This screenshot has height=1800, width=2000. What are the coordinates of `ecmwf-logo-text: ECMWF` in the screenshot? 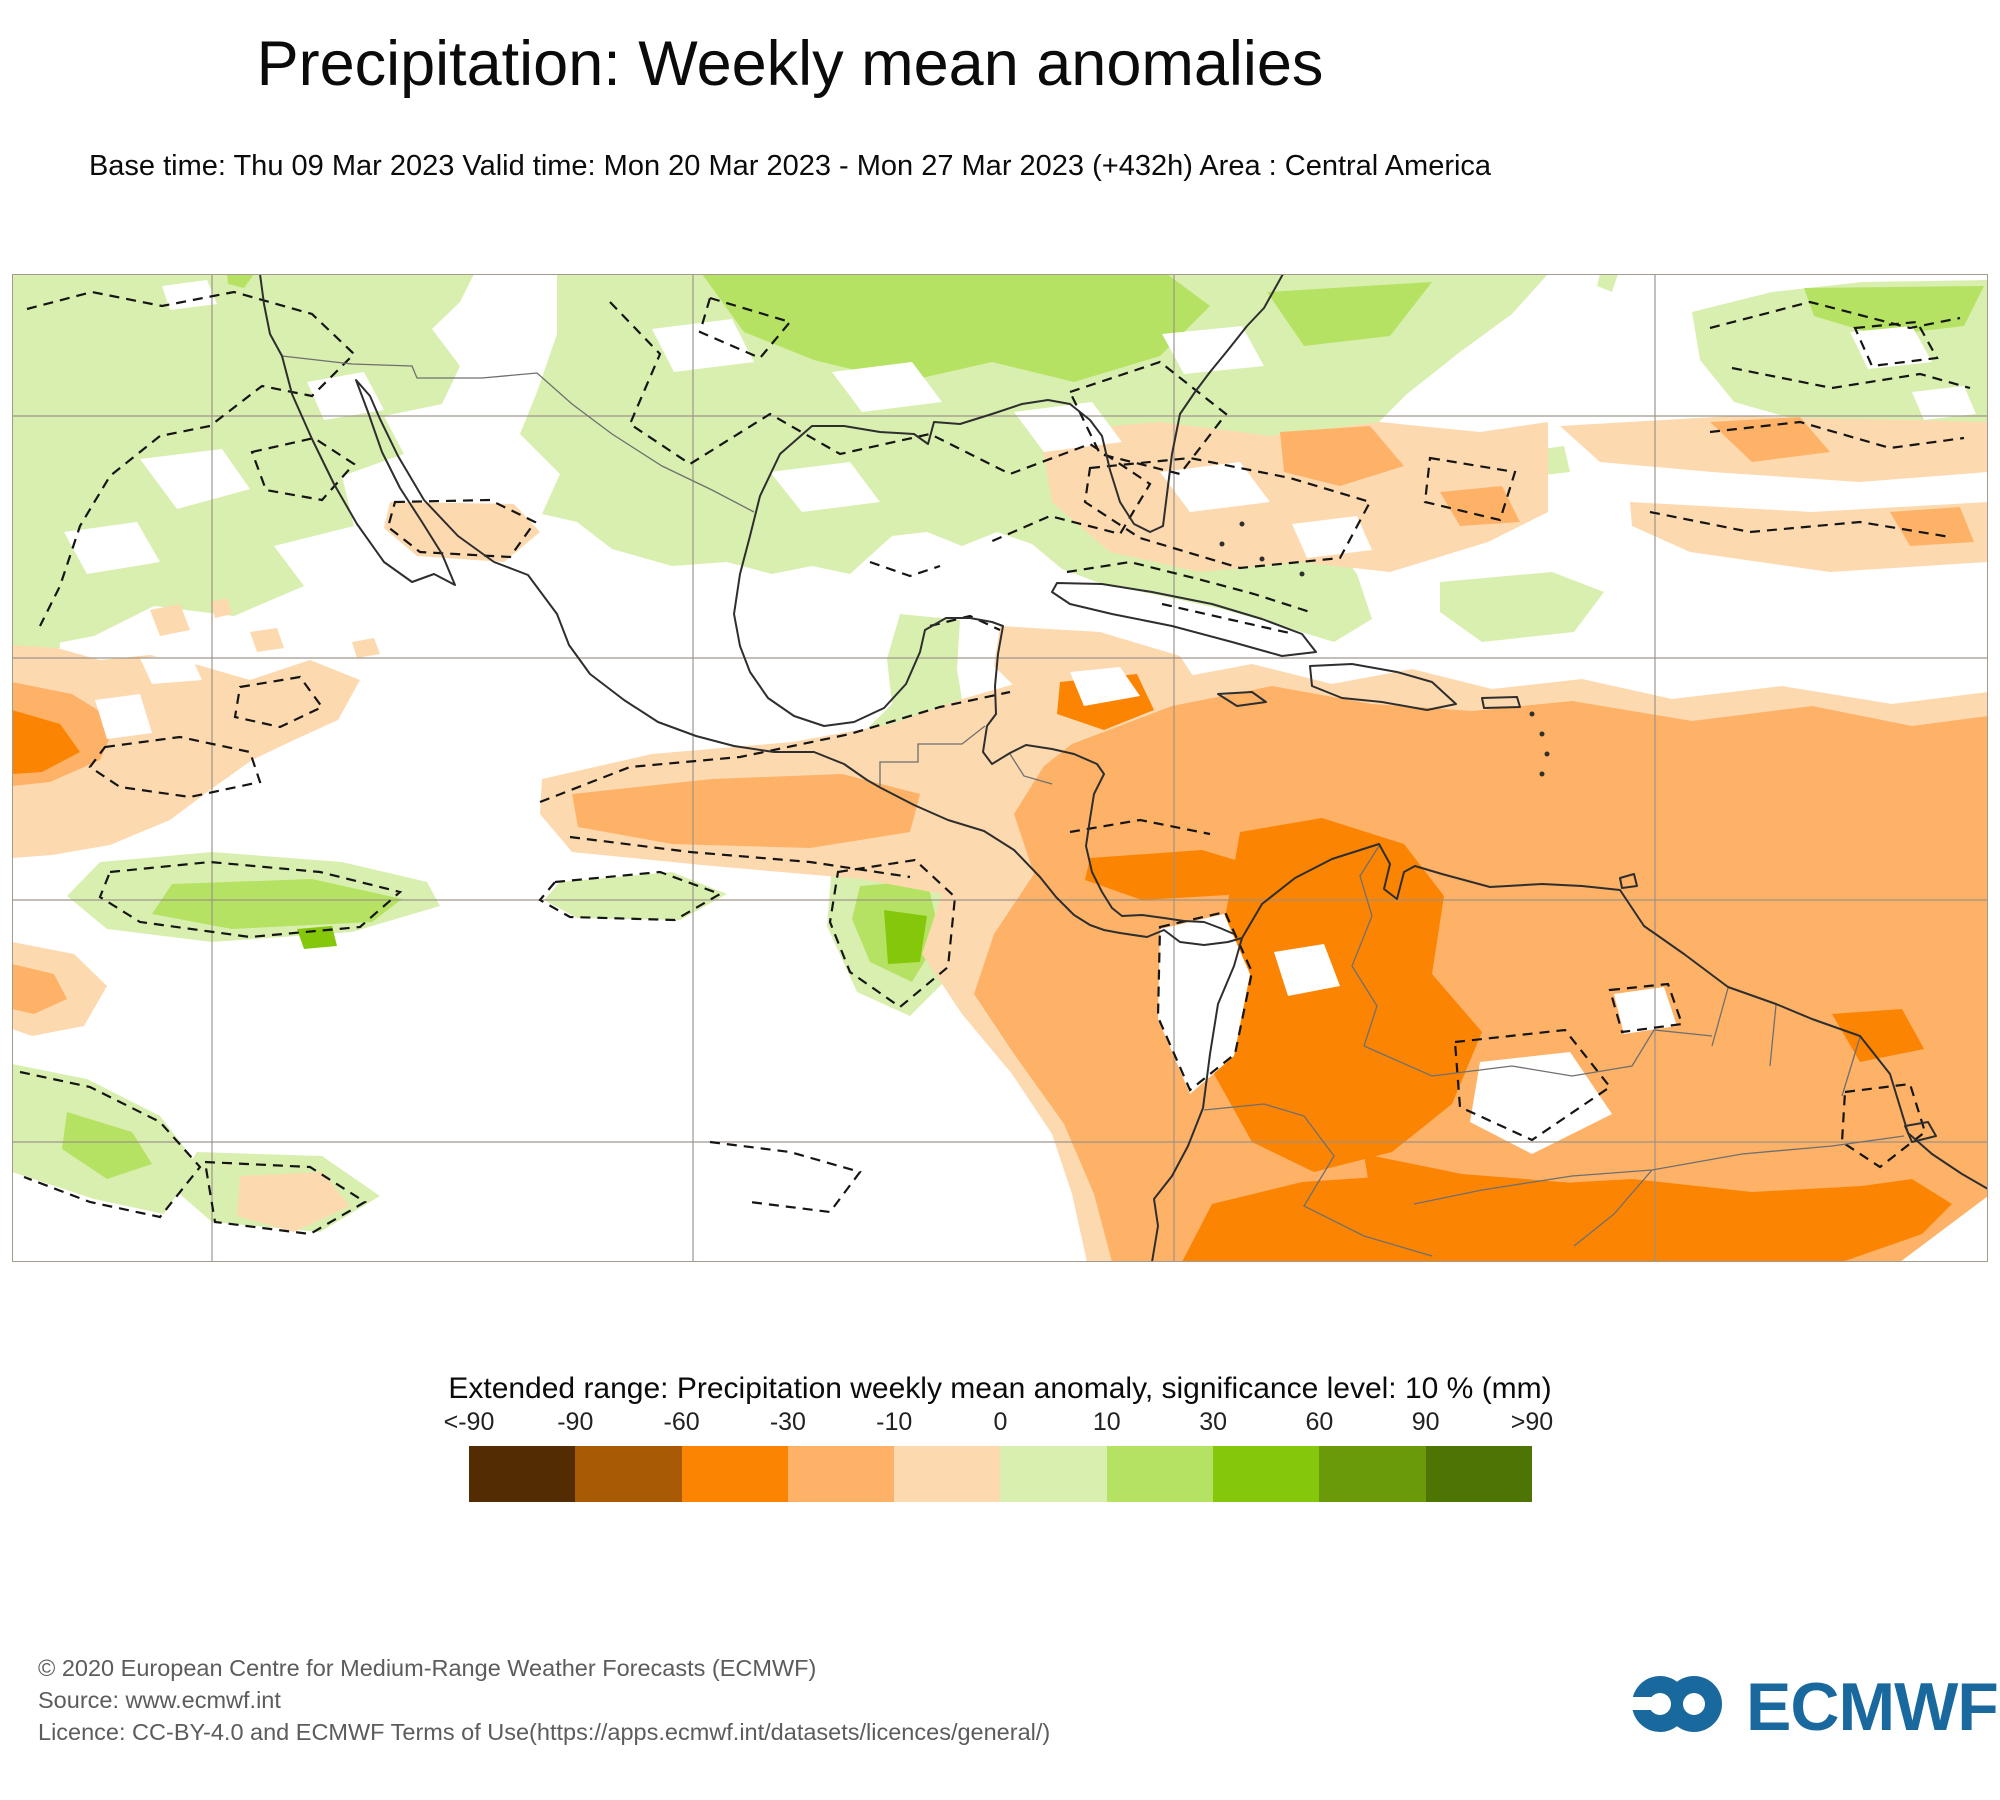 It's located at (1872, 1706).